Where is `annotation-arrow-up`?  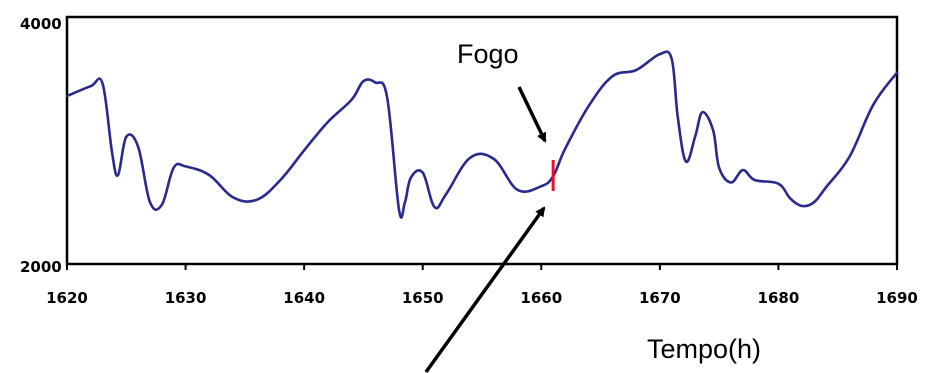
annotation-arrow-up is located at coordinates (485, 289).